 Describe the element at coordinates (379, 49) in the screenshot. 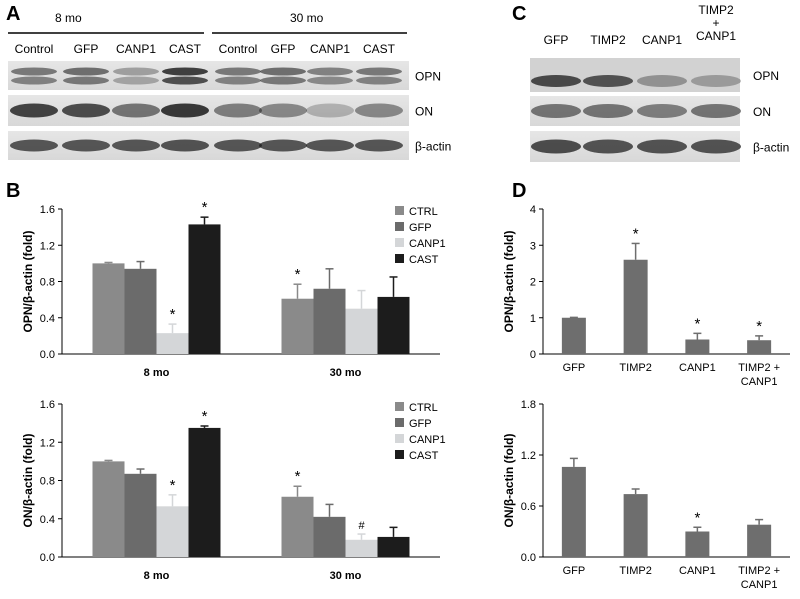

I see `lane-label: CAST` at that location.